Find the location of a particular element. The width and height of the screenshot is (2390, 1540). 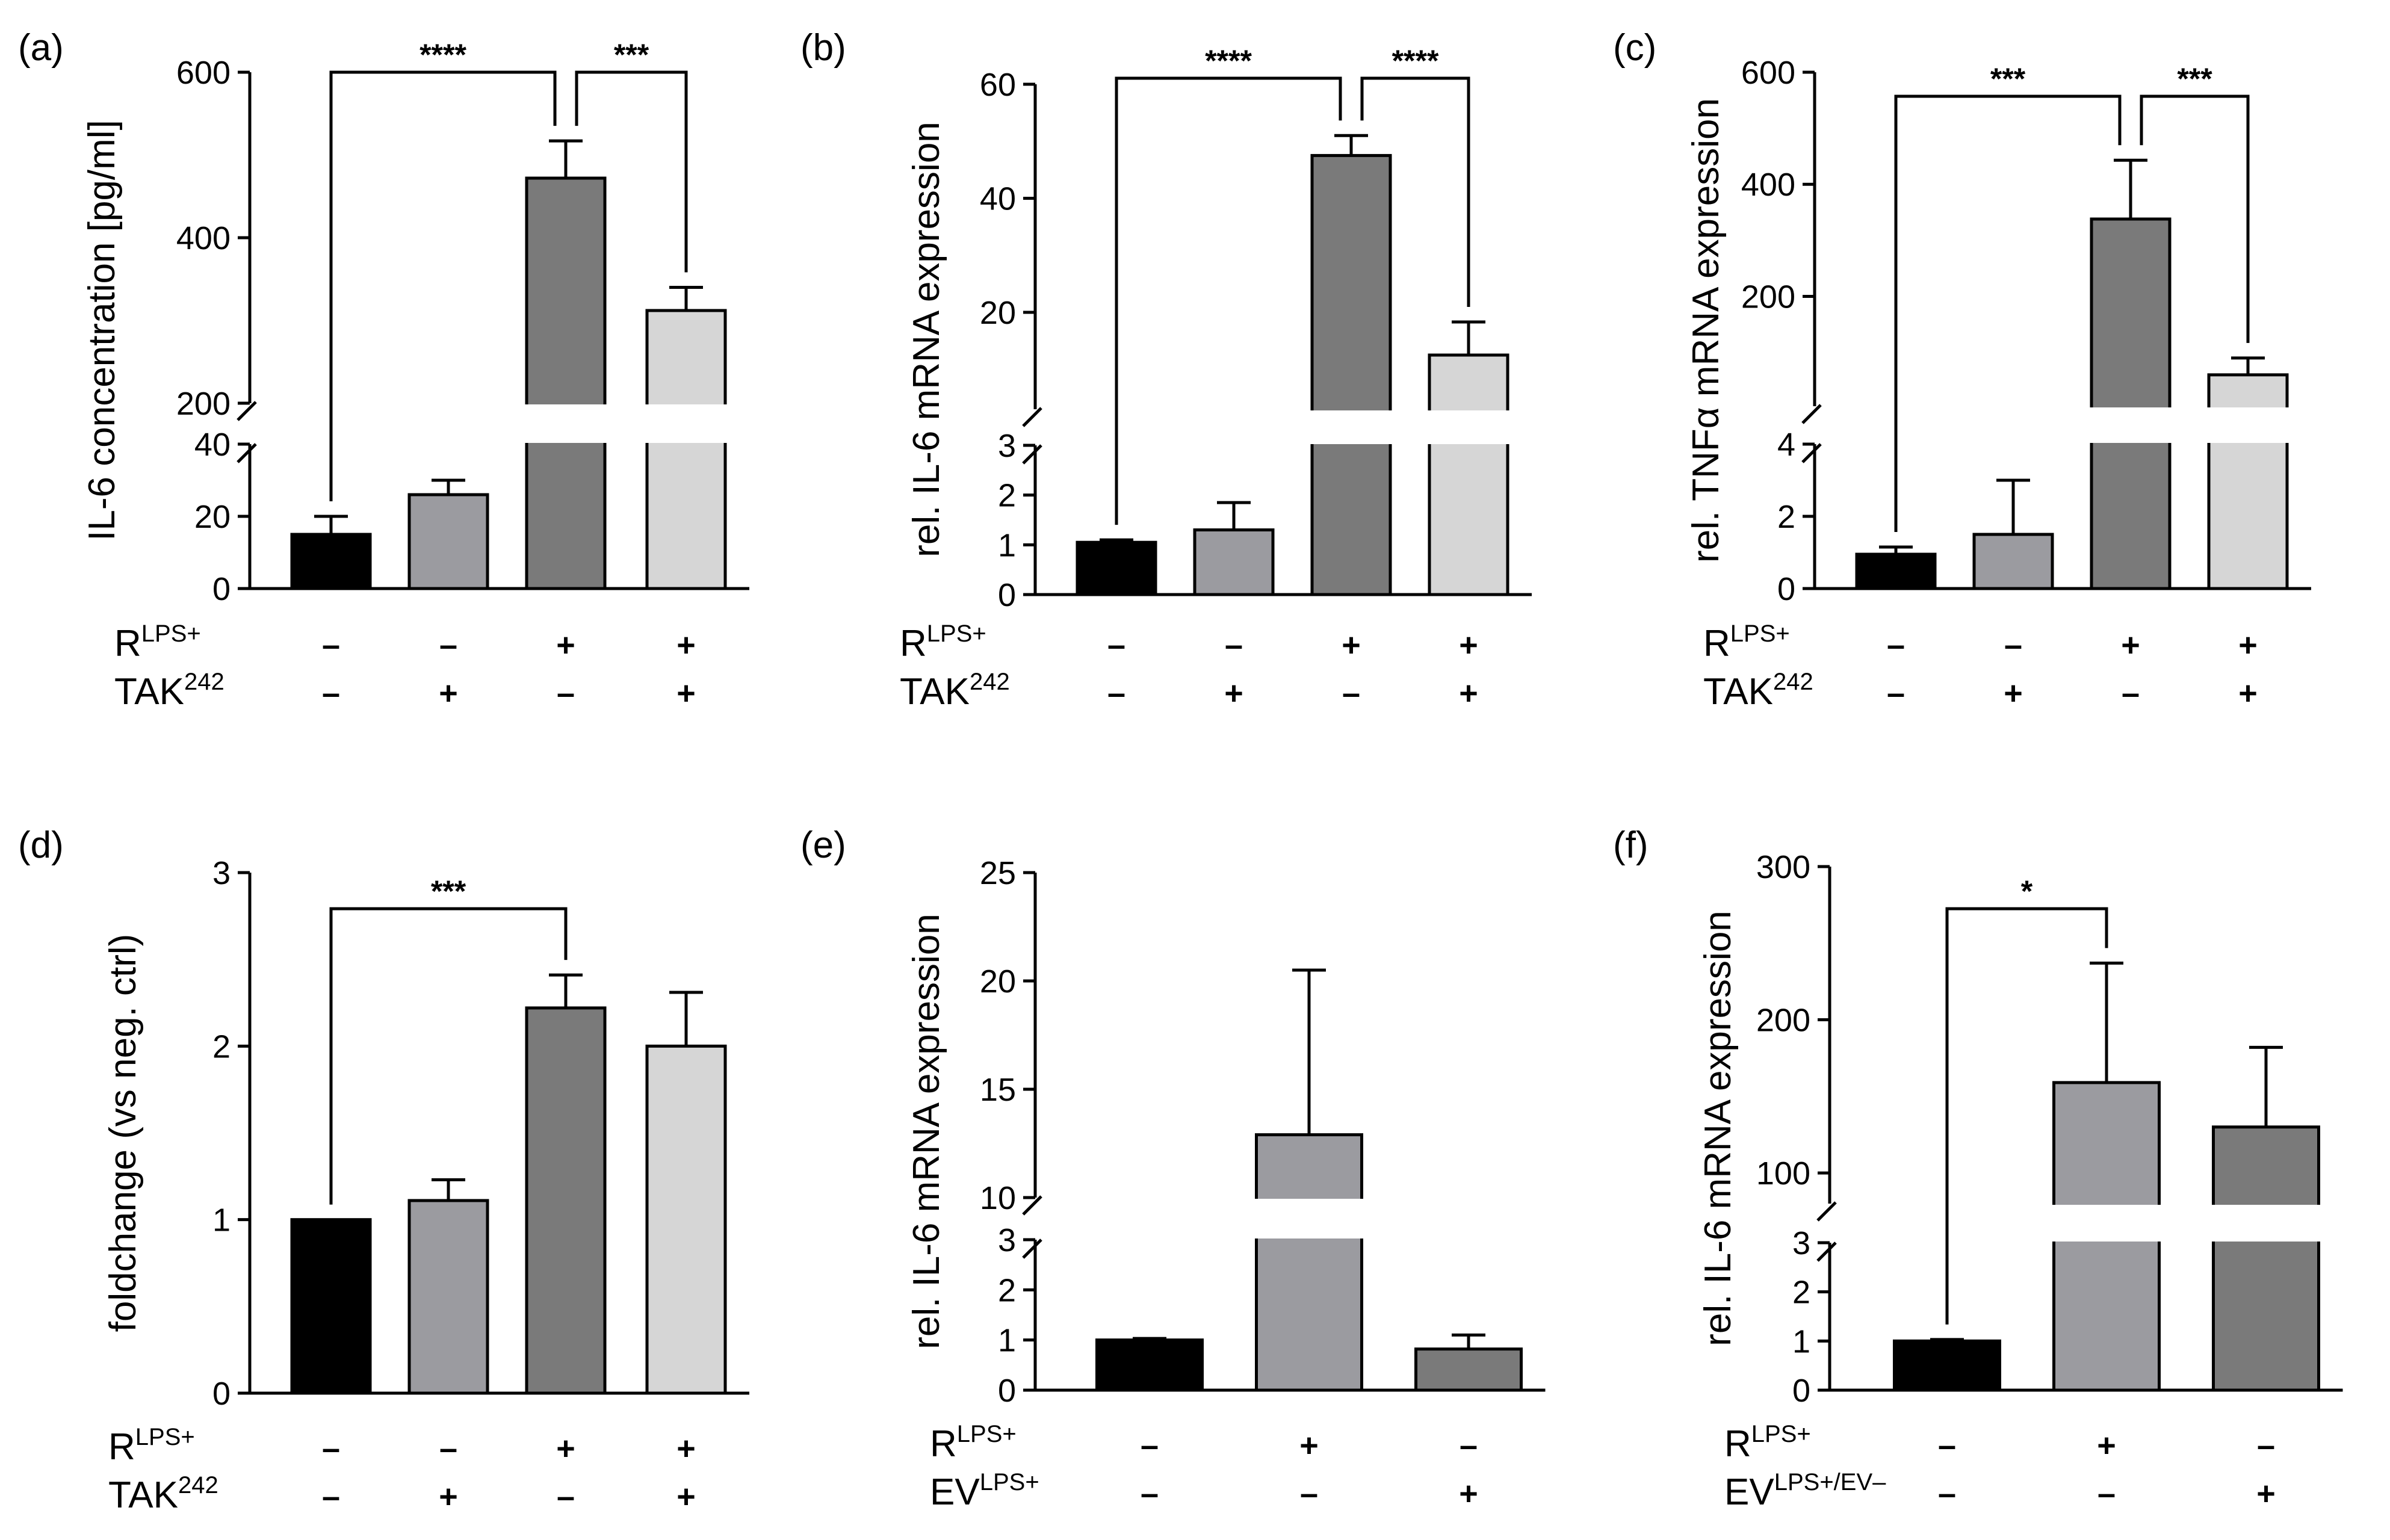

condition-row-label: EVLPS+/EV– is located at coordinates (1805, 1491).